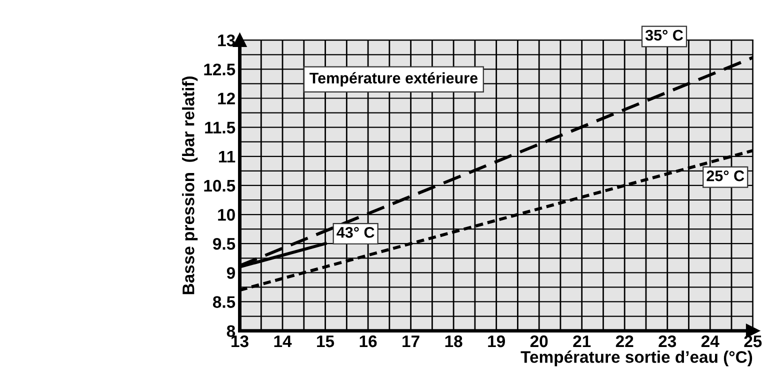 The height and width of the screenshot is (382, 781). What do you see at coordinates (394, 79) in the screenshot?
I see `legend-title: Température extérieure` at bounding box center [394, 79].